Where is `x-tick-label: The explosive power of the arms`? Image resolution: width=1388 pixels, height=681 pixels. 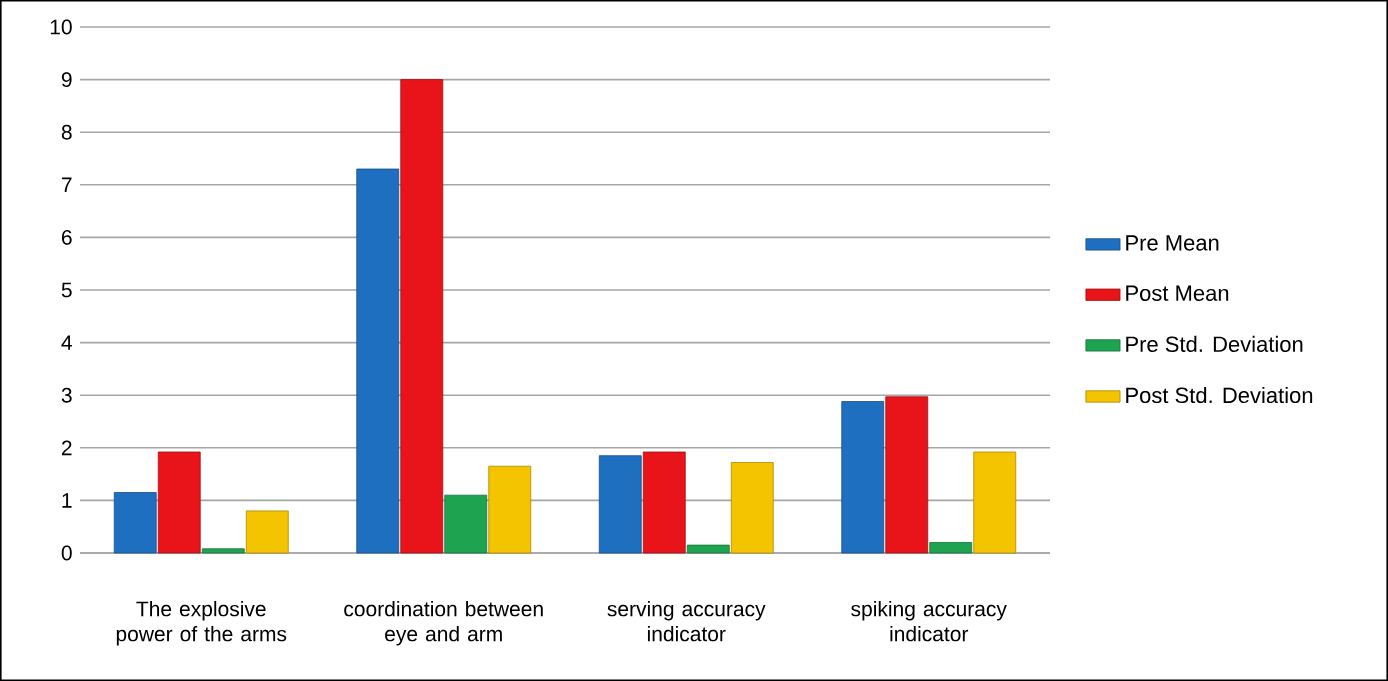 x-tick-label: The explosive power of the arms is located at coordinates (201, 623).